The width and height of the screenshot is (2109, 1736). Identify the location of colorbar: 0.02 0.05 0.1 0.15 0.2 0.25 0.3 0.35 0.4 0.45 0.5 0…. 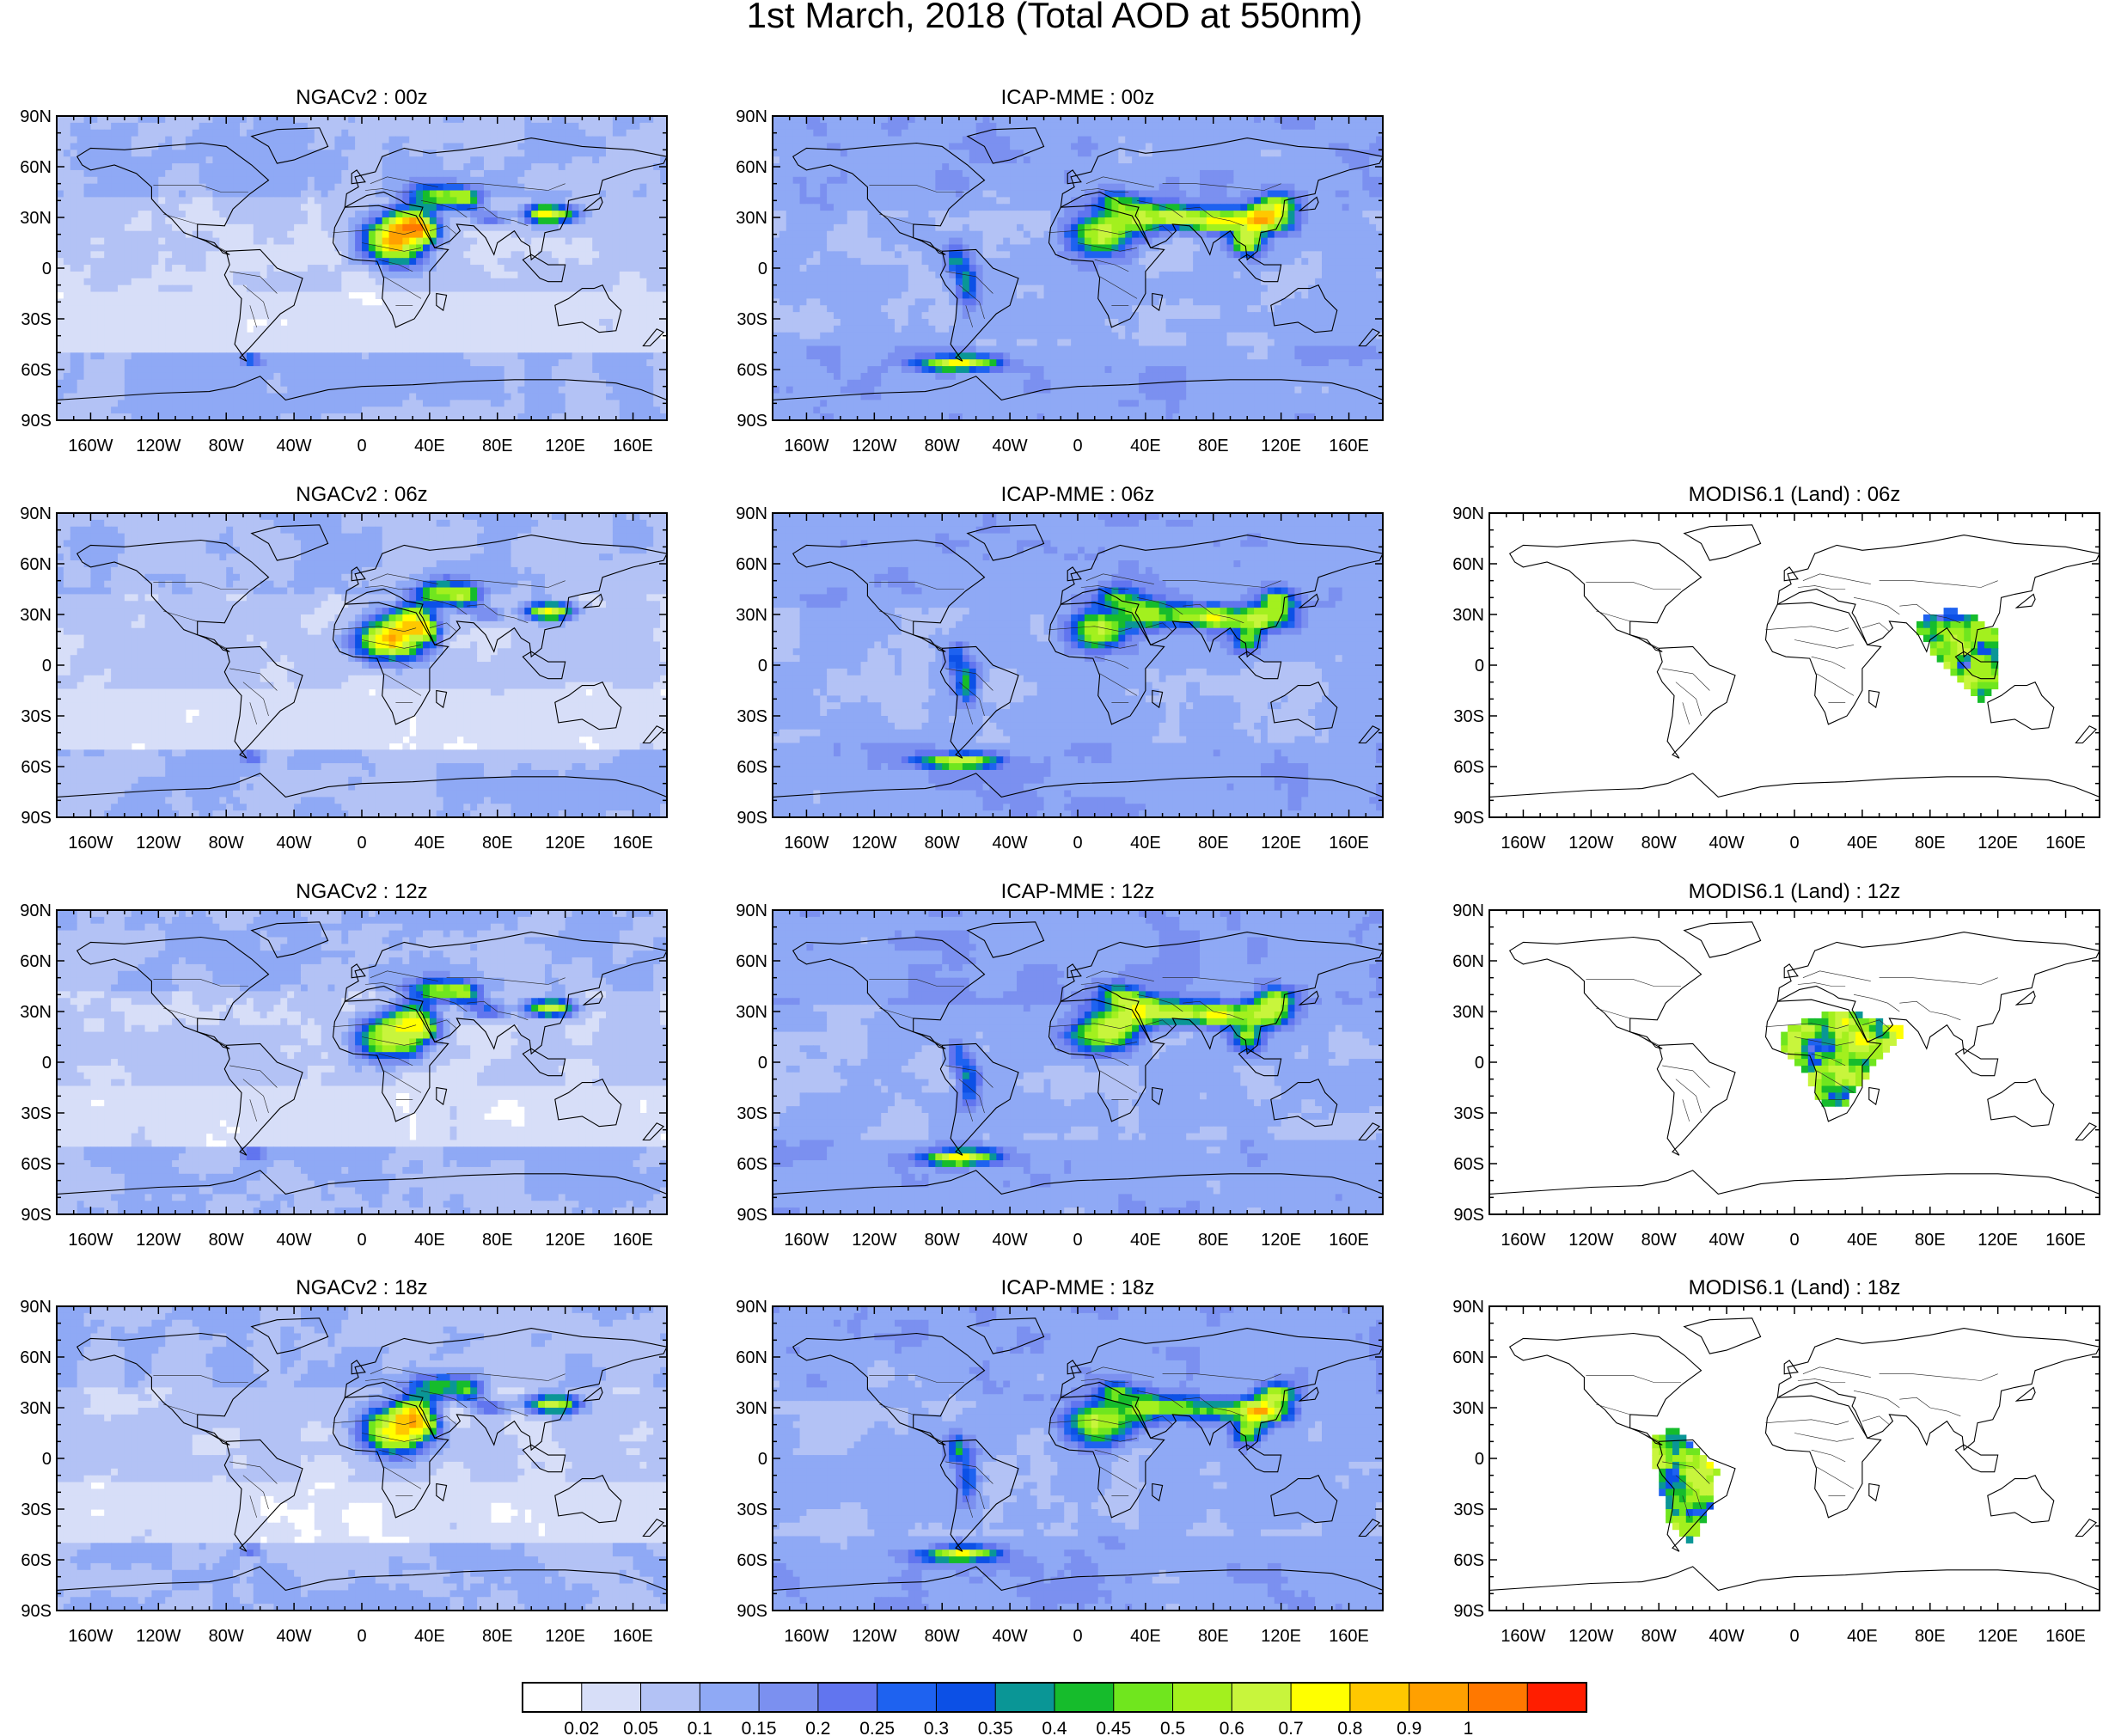
(1054, 1709).